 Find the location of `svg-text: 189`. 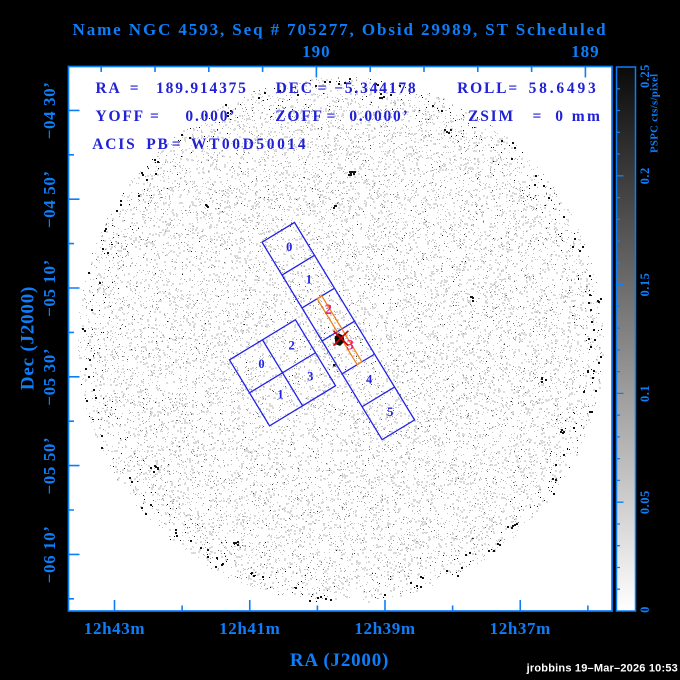

svg-text: 189 is located at coordinates (585, 51).